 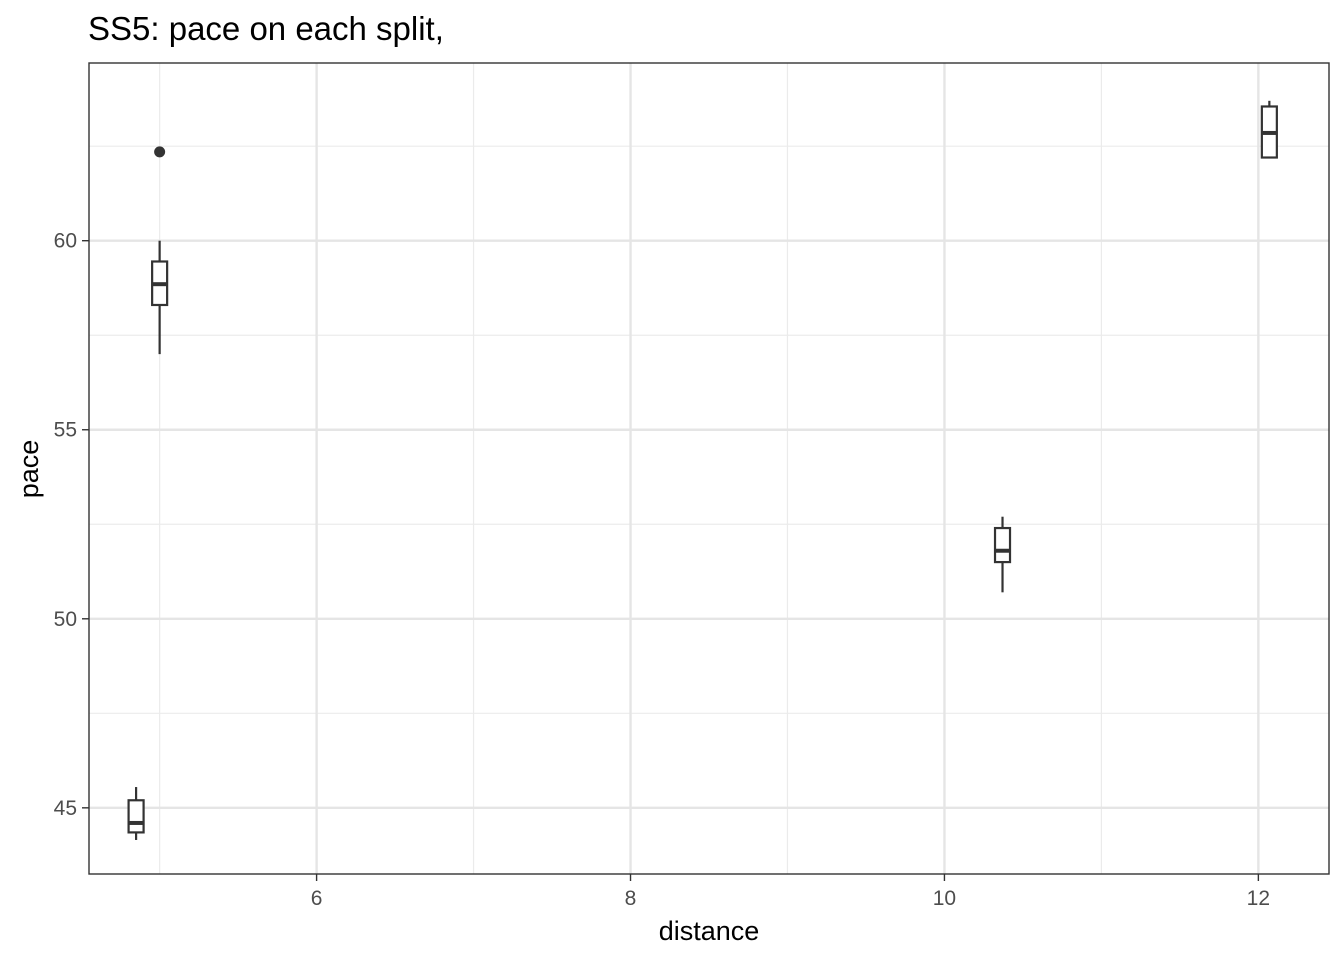 I want to click on y-tick-label: 50, so click(x=65, y=619).